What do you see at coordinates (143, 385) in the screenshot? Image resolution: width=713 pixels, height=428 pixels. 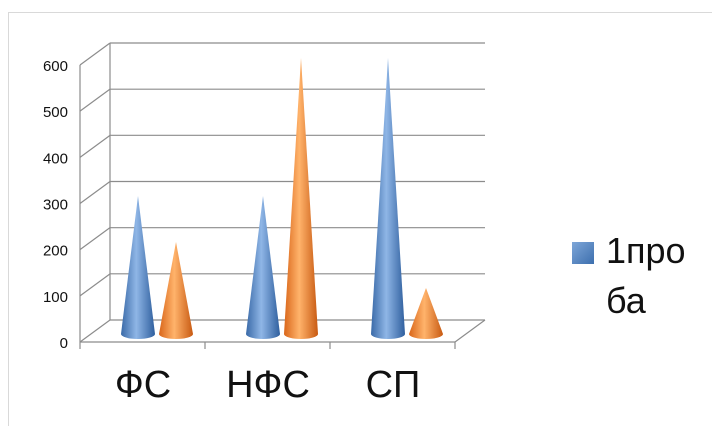 I see `category-label-fs: ФС` at bounding box center [143, 385].